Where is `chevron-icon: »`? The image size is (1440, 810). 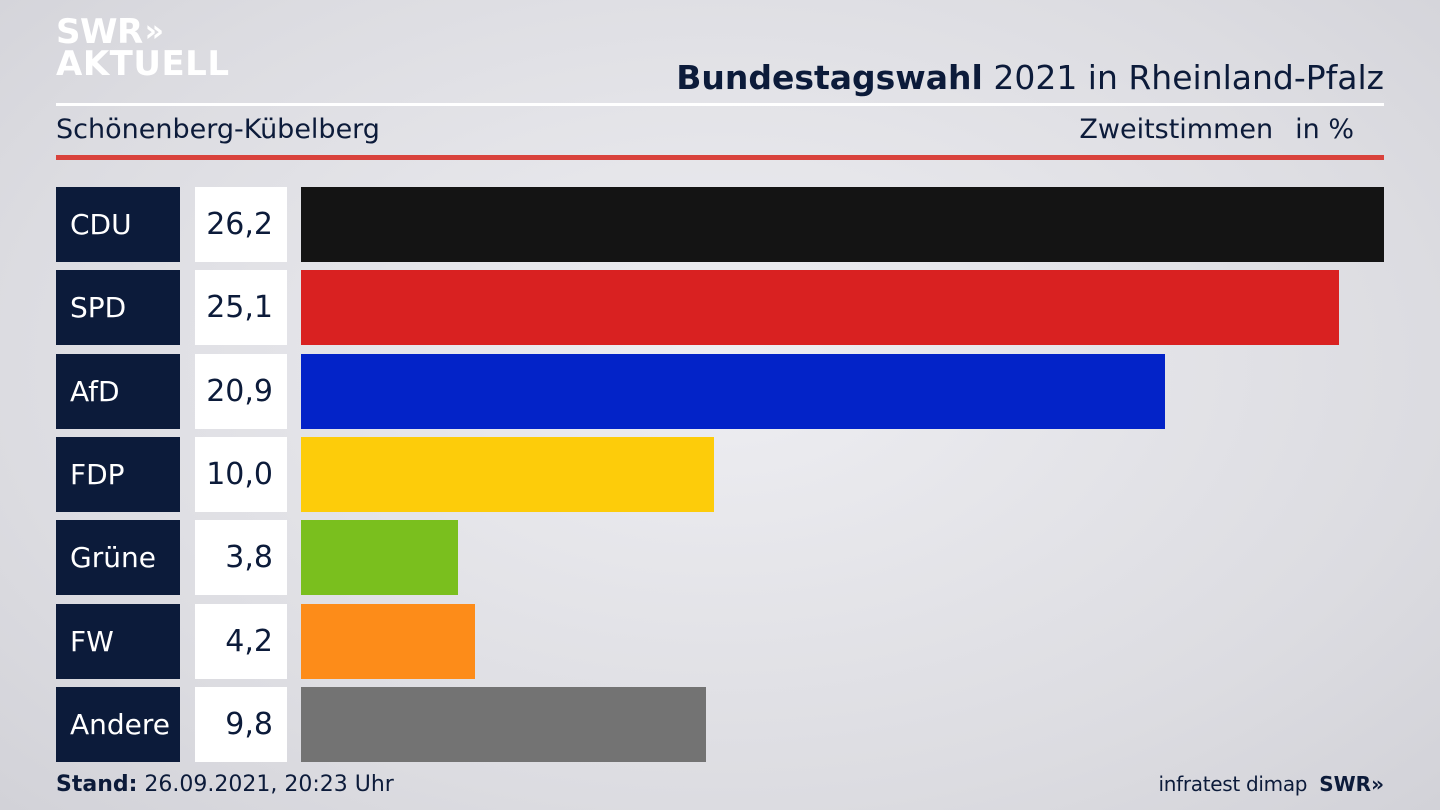 chevron-icon: » is located at coordinates (154, 31).